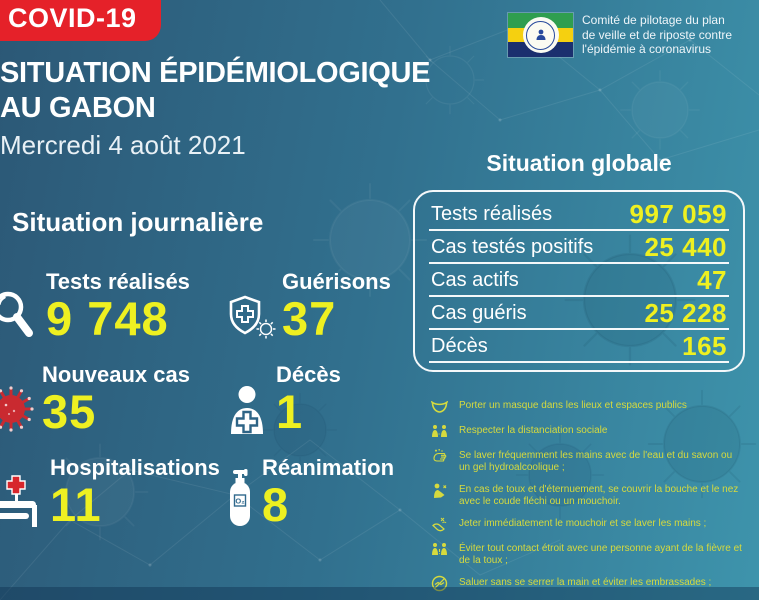 The width and height of the screenshot is (759, 600). What do you see at coordinates (107, 318) in the screenshot?
I see `stat-value: 9 748` at bounding box center [107, 318].